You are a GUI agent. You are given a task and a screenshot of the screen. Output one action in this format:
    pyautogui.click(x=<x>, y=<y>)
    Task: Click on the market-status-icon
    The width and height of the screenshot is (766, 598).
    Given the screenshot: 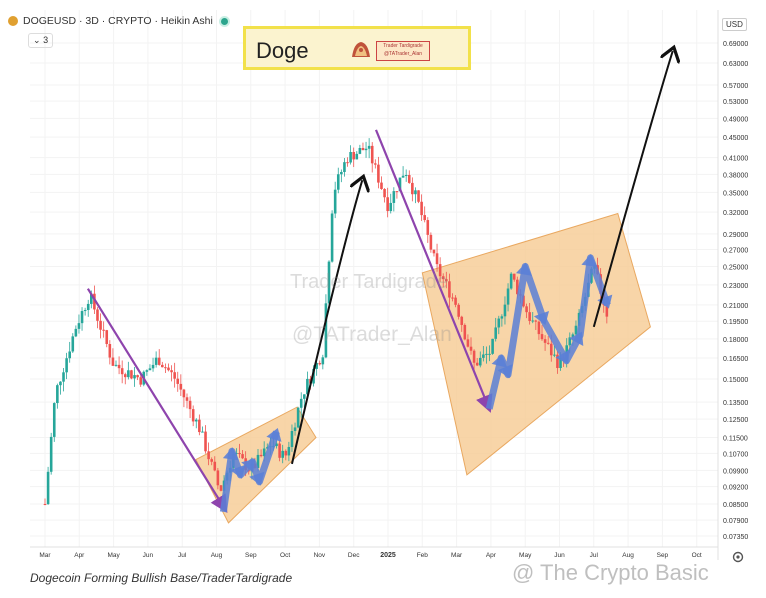 What is the action you would take?
    pyautogui.click(x=224, y=21)
    